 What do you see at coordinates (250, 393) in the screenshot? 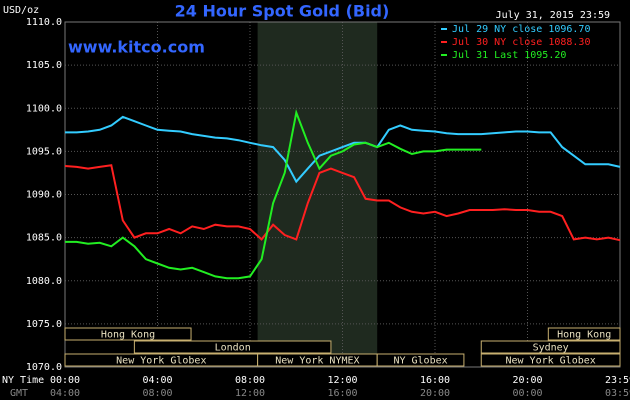
I see `x2-tick-label: 12:00` at bounding box center [250, 393].